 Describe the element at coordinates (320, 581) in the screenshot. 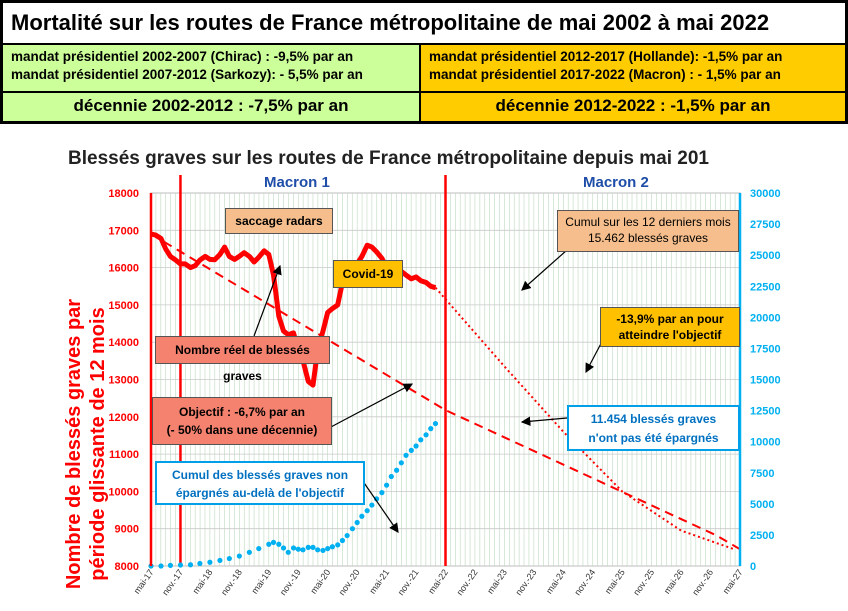

I see `x-tick-label: mai-20` at that location.